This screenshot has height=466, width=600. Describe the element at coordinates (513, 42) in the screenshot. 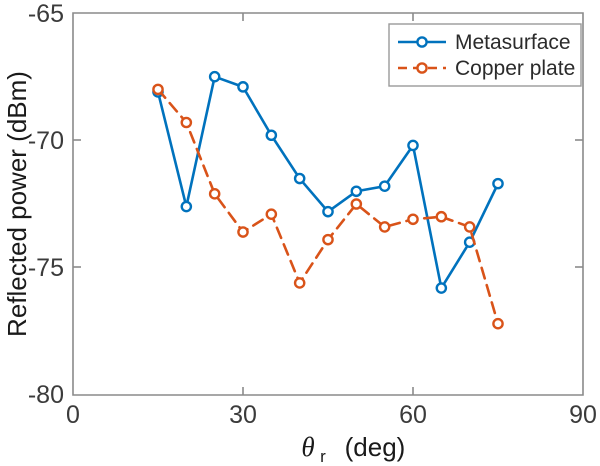

I see `legend-label: Metasurface` at that location.